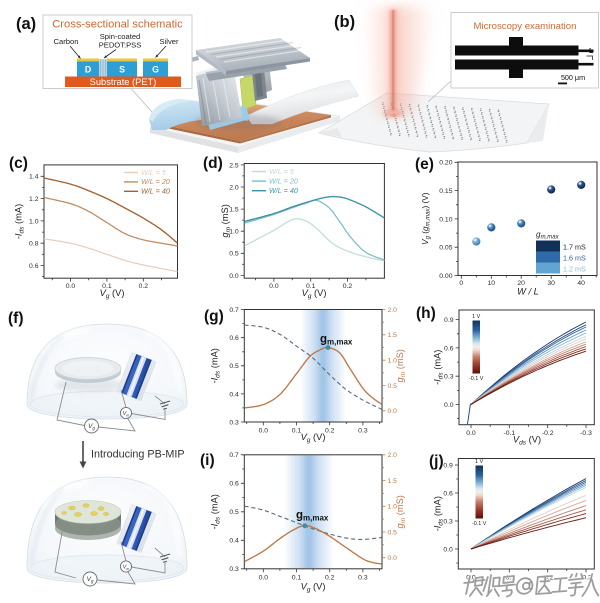 The width and height of the screenshot is (600, 603). I want to click on svg-text: PEDOT:PSS, so click(120, 45).